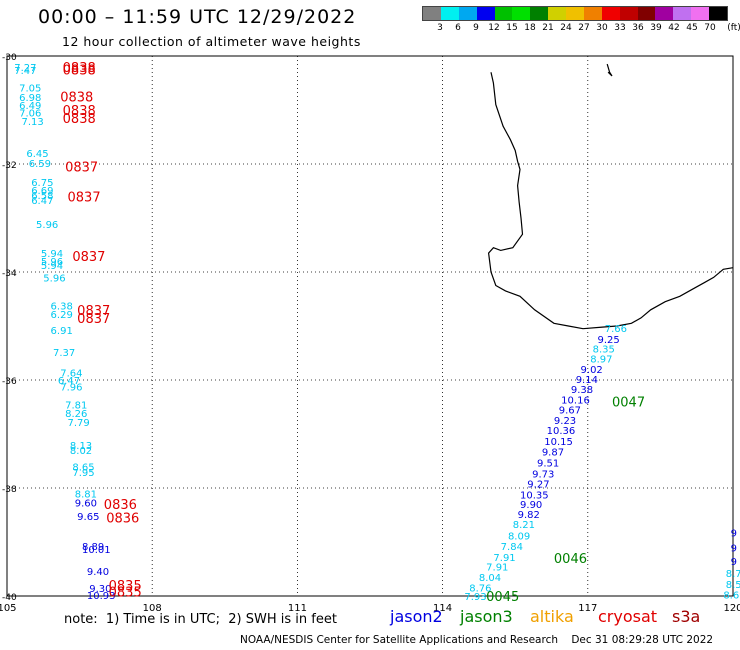 The width and height of the screenshot is (740, 650). I want to click on lon-tick-label: 117, so click(587, 608).